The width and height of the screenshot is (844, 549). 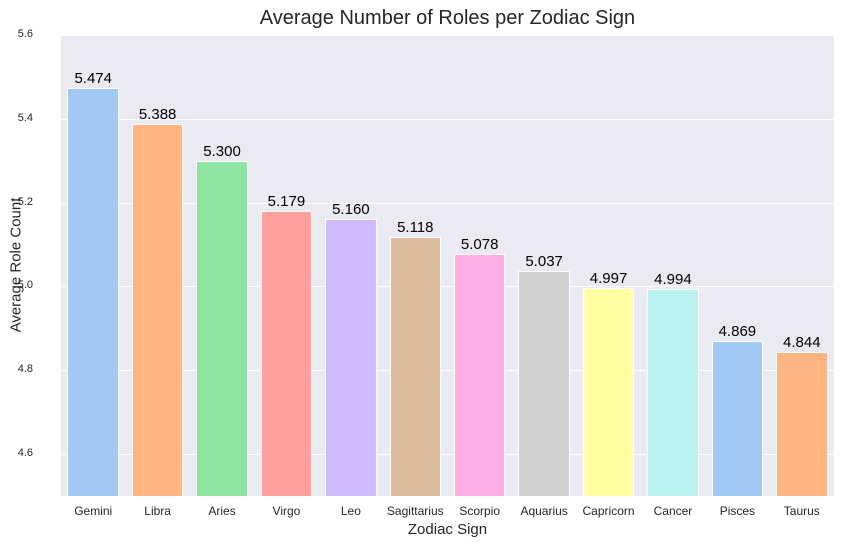 What do you see at coordinates (16, 265) in the screenshot?
I see `y-axis-label: Average Role Count` at bounding box center [16, 265].